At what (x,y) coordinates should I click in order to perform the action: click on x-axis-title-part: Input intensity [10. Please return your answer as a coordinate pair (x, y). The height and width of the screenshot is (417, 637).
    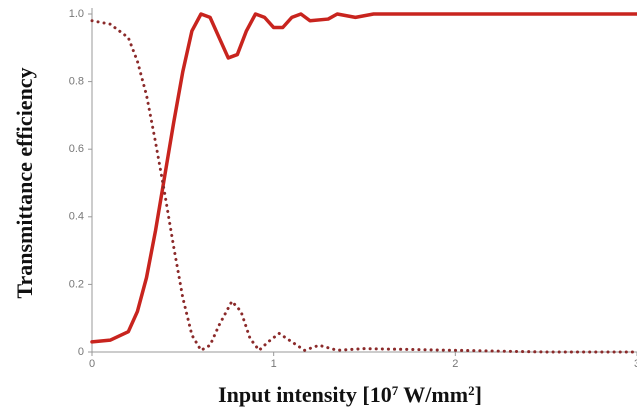
    Looking at the image, I should click on (305, 394).